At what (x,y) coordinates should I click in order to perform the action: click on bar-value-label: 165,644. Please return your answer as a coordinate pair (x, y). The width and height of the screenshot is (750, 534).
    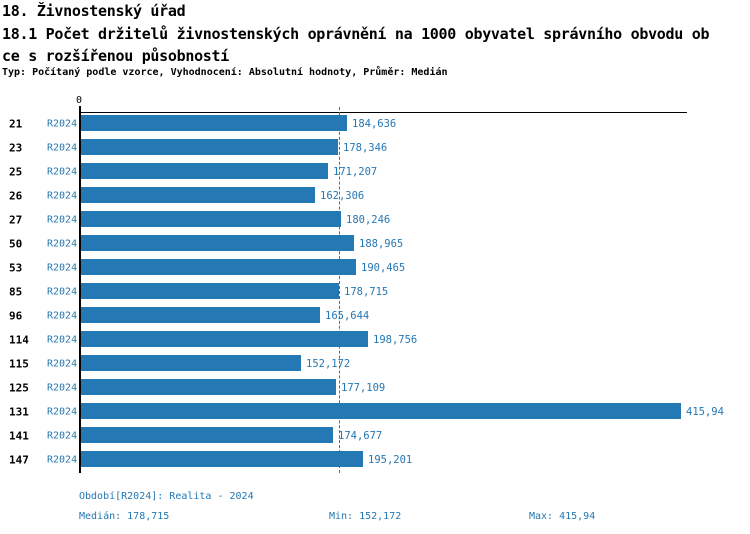
    Looking at the image, I should click on (347, 316).